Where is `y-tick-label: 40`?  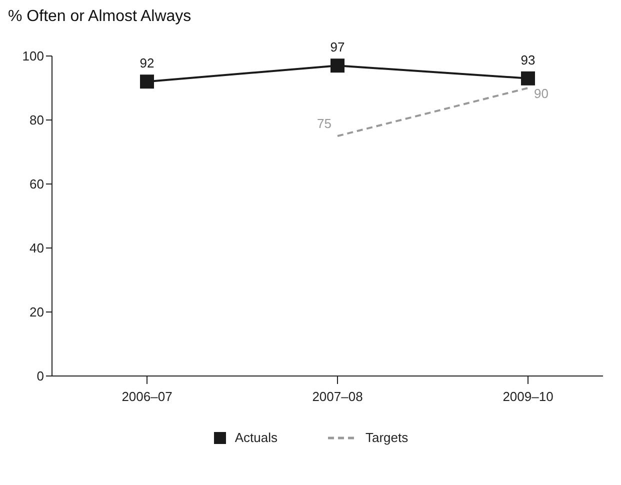
y-tick-label: 40 is located at coordinates (37, 248).